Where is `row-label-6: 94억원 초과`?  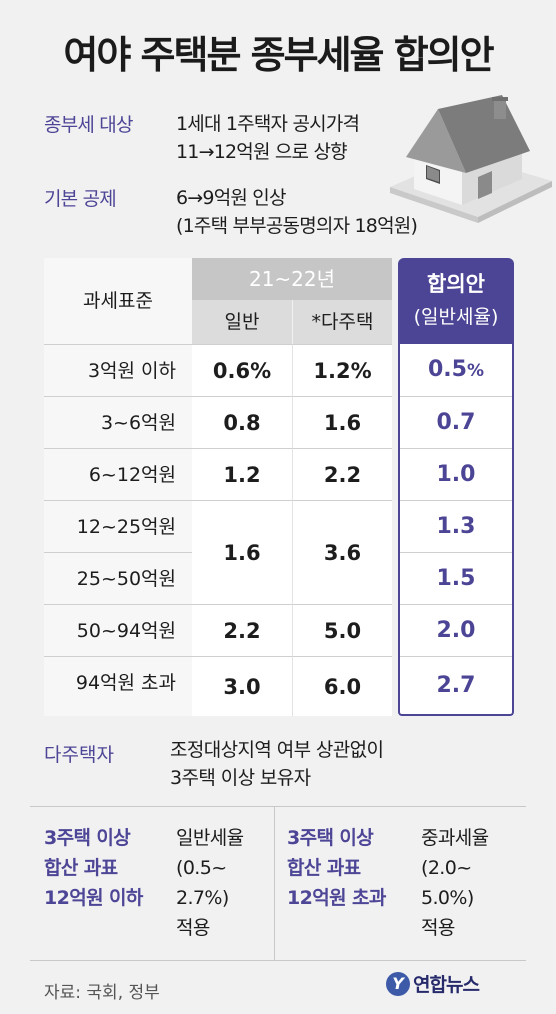
row-label-6: 94억원 초과 is located at coordinates (118, 686).